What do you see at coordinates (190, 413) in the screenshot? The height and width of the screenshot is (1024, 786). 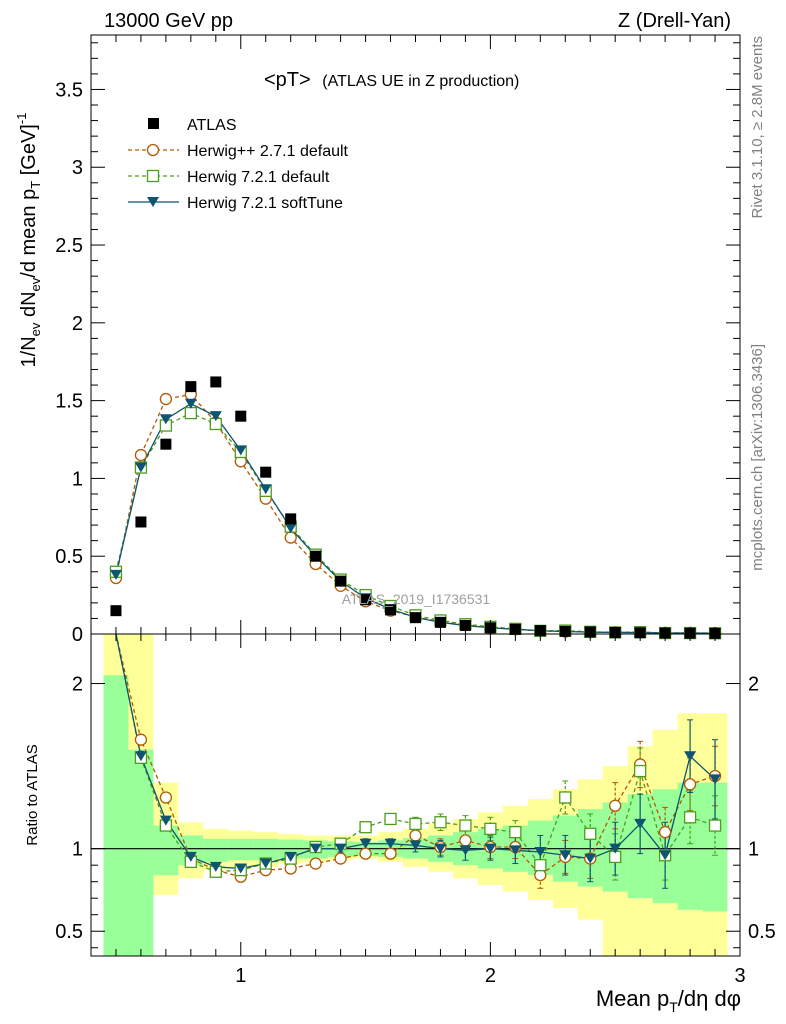 I see `main-point-herwig721` at bounding box center [190, 413].